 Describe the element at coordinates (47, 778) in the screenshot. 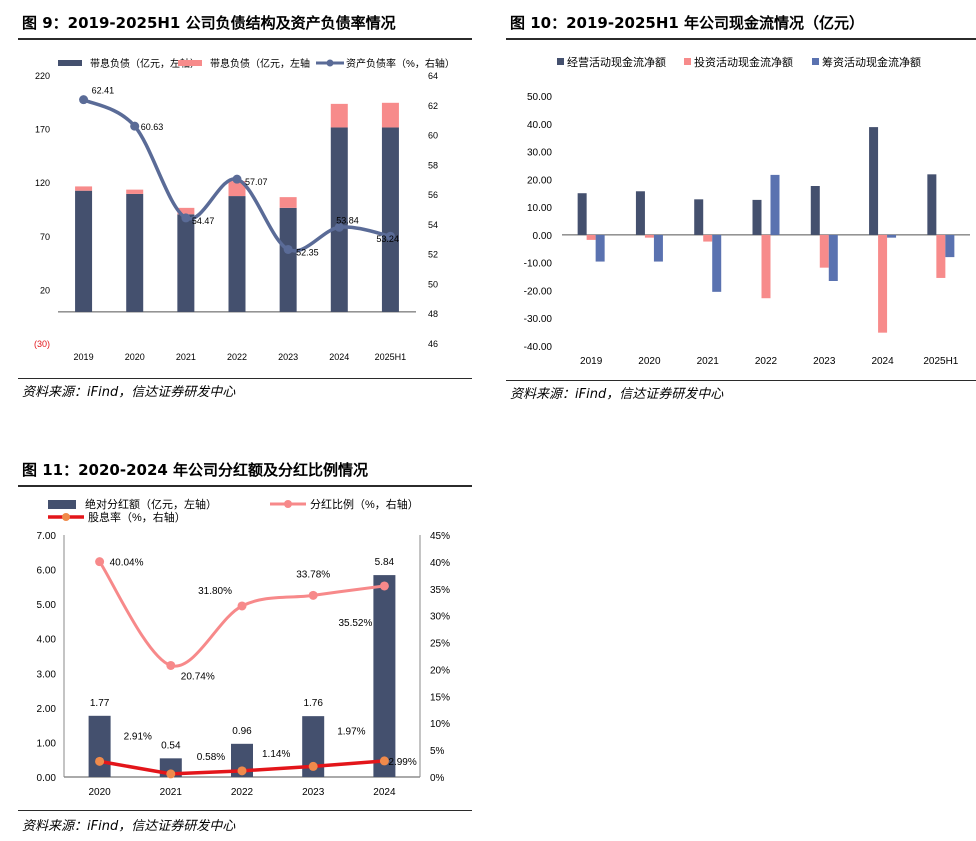

I see `fig11-left-tick: 0.00` at that location.